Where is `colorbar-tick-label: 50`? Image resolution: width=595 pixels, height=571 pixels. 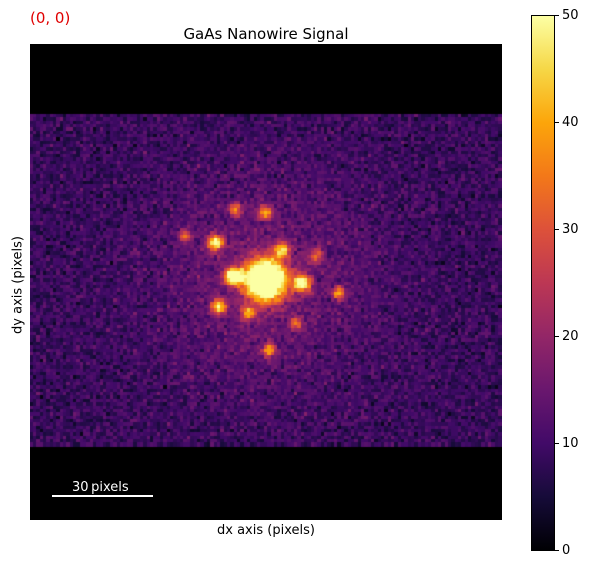
colorbar-tick-label: 50 is located at coordinates (570, 15).